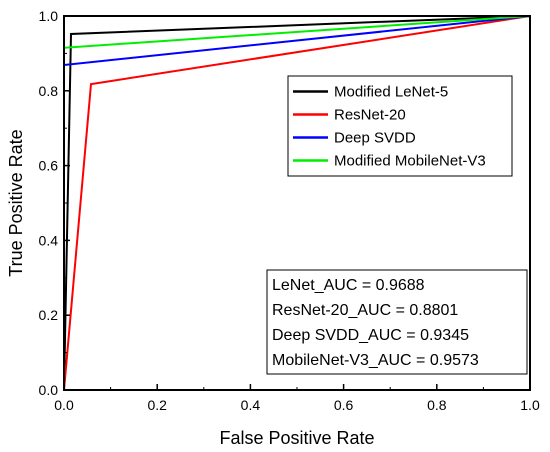  I want to click on x-tick-label: 0.2, so click(157, 405).